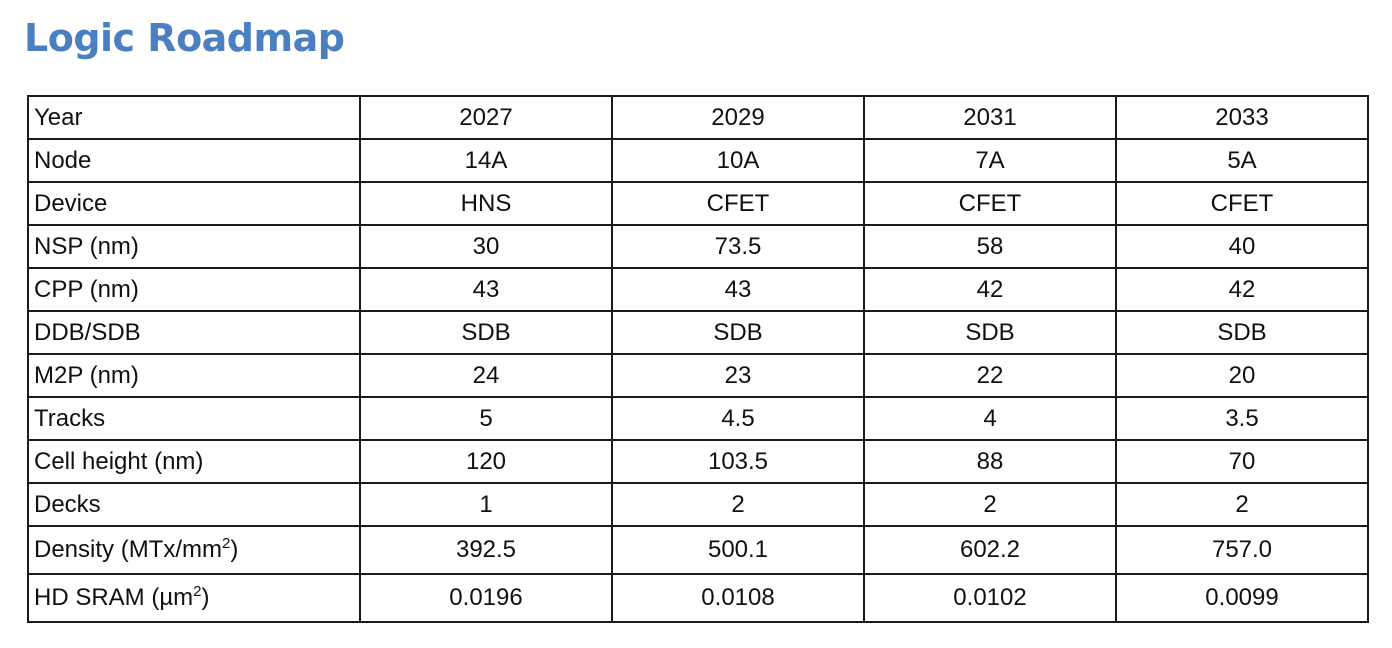  Describe the element at coordinates (486, 203) in the screenshot. I see `table-cell: HNS` at that location.